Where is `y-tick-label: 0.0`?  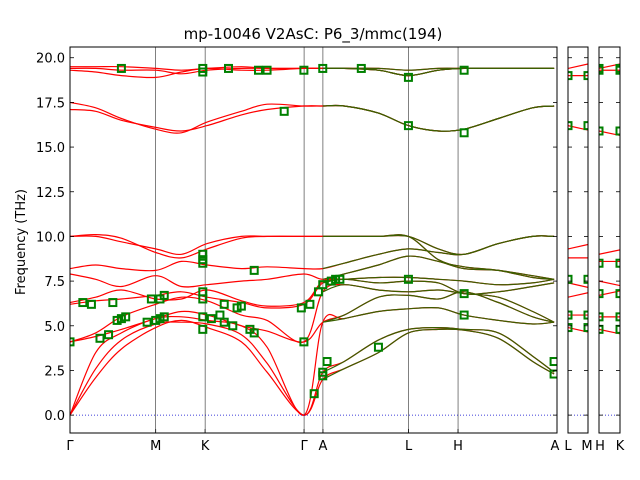 y-tick-label: 0.0 is located at coordinates (54, 416).